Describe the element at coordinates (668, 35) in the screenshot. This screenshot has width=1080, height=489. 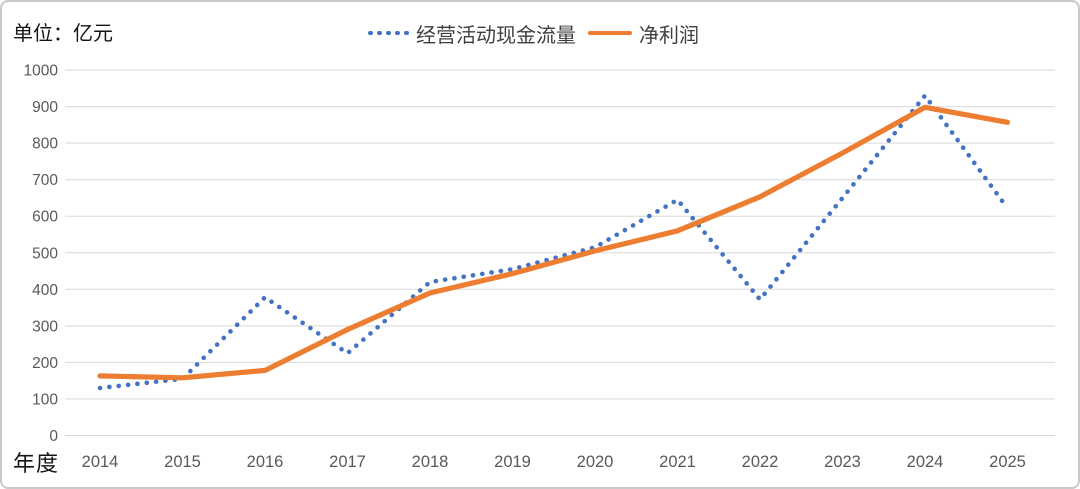
I see `legend-label-netprofit: 净利润` at that location.